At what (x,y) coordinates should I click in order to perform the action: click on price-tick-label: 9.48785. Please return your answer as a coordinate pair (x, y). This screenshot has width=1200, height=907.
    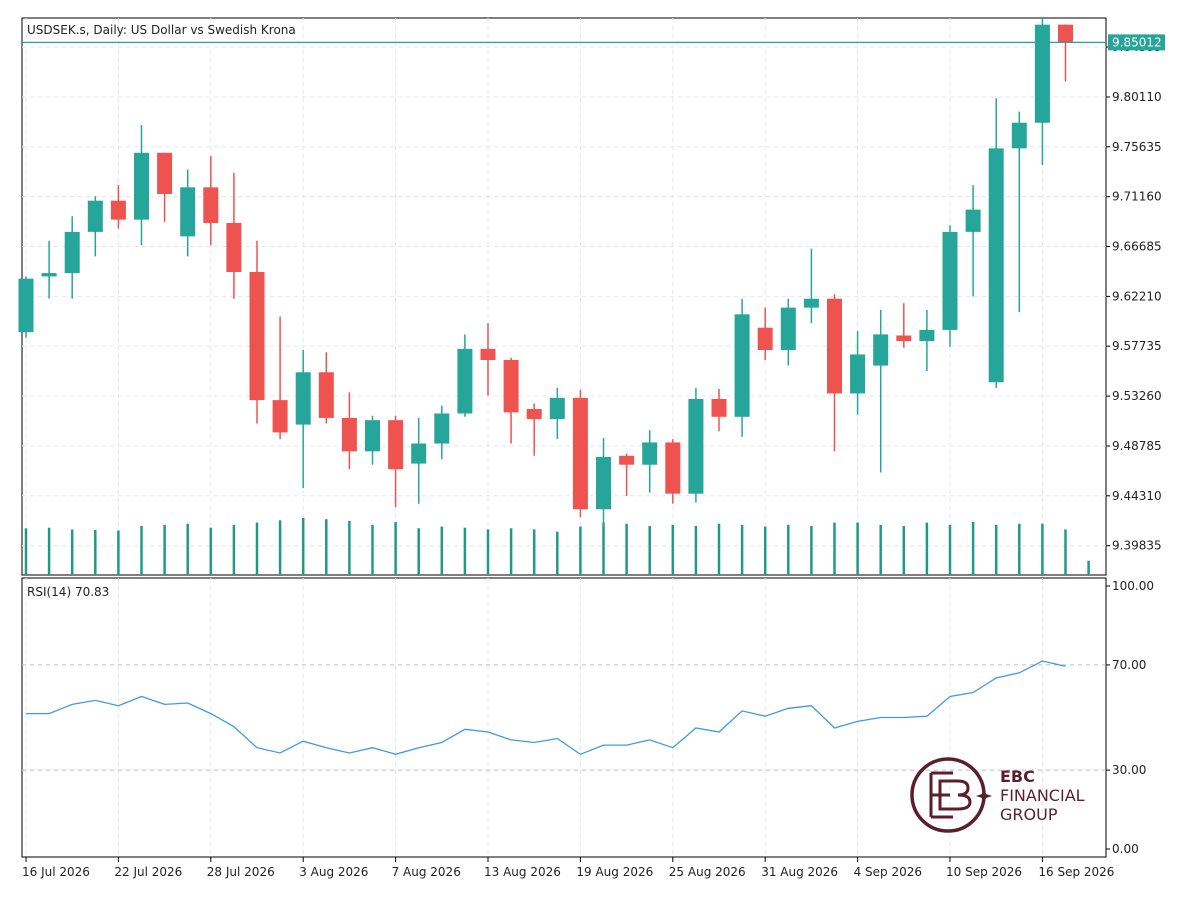
    Looking at the image, I should click on (1137, 446).